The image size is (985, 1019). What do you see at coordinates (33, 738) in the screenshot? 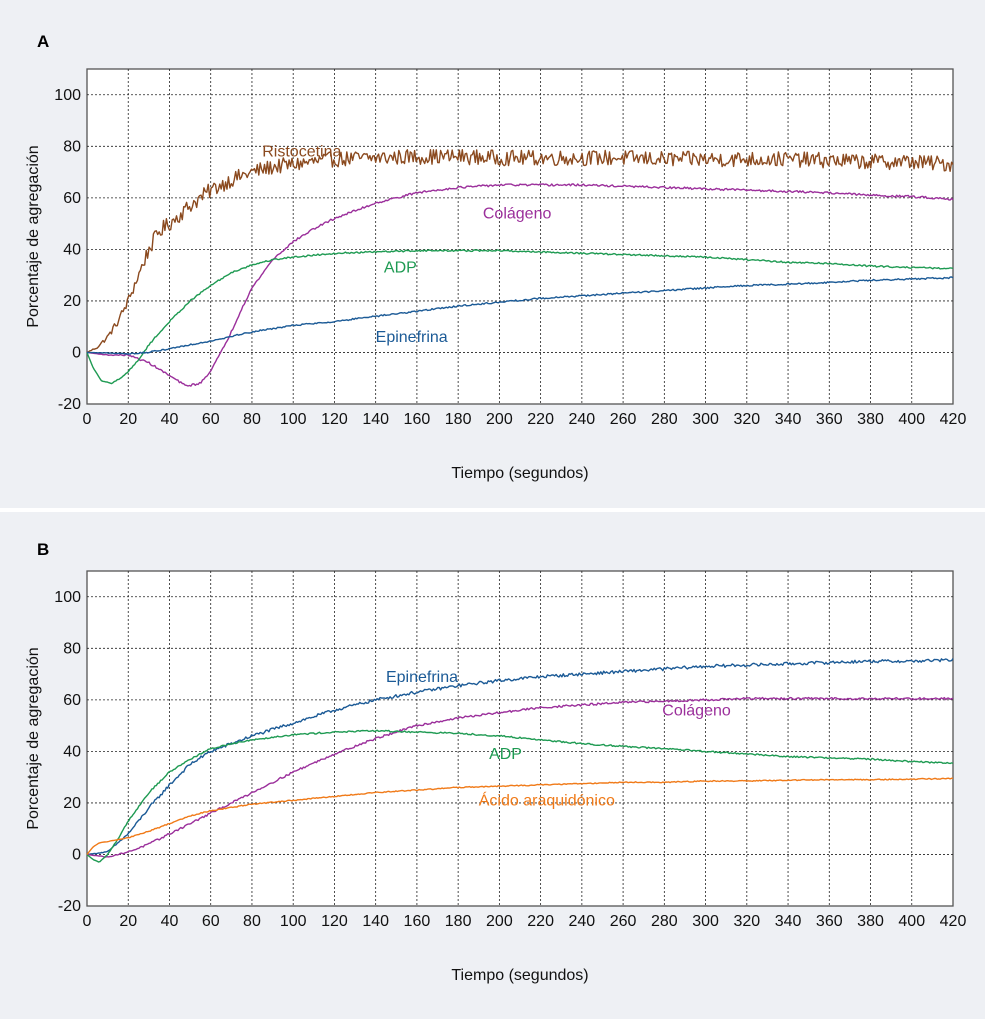
I see `panel-b-y-axis-label: Porcentaje de agregación` at bounding box center [33, 738].